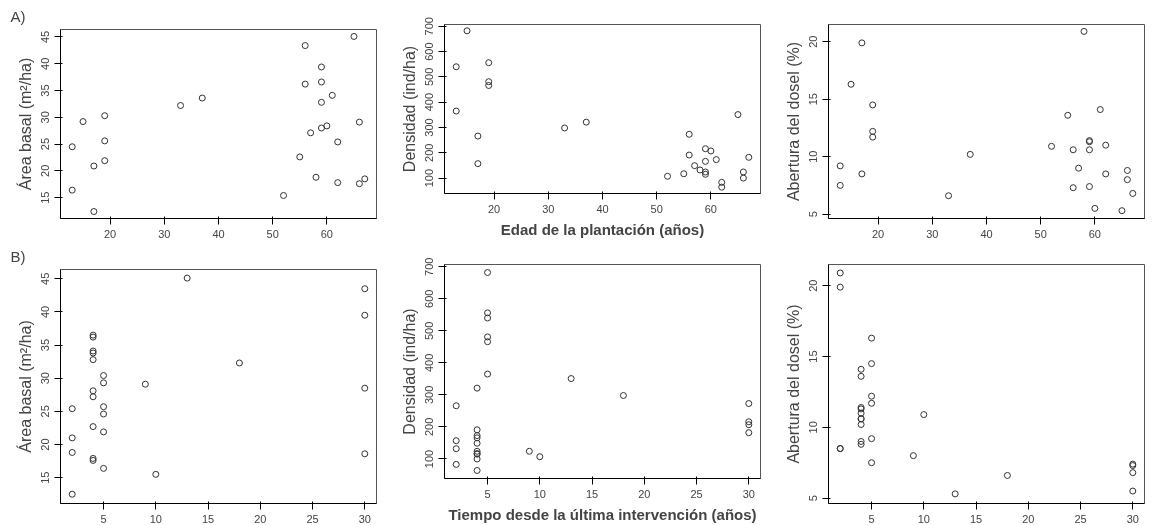  Describe the element at coordinates (326, 233) in the screenshot. I see `x-tick-label: 60` at that location.